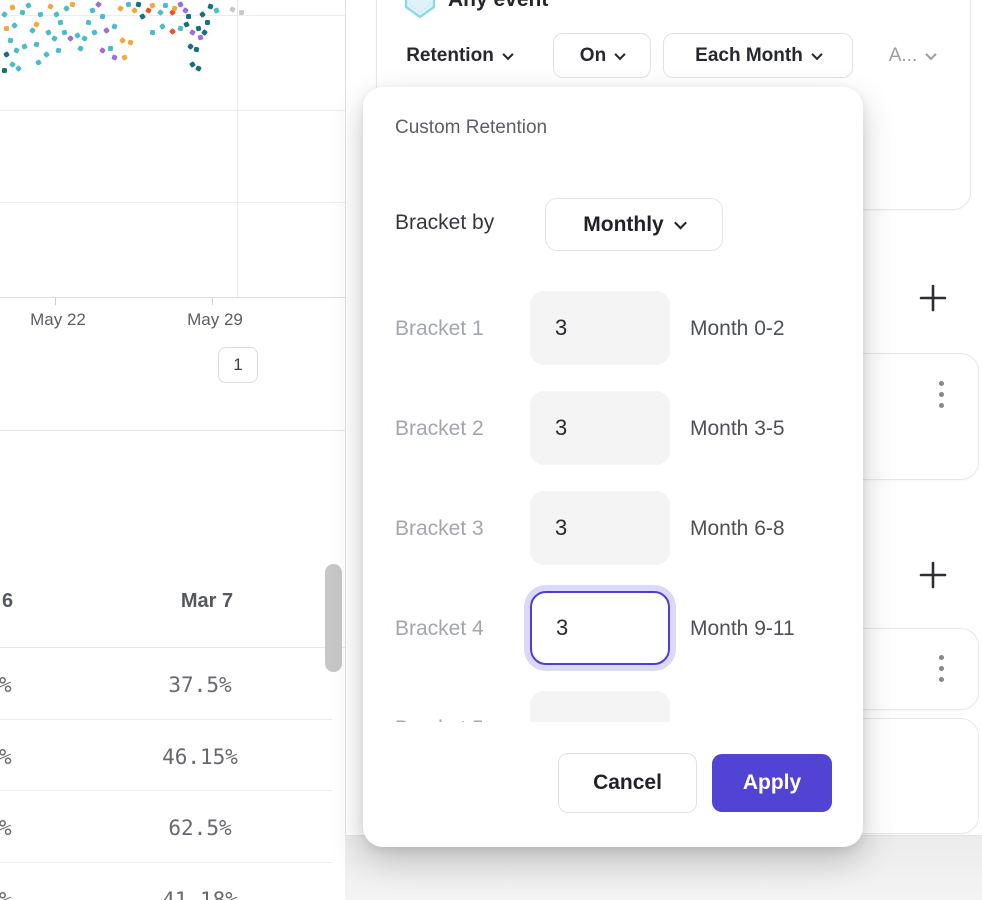 This screenshot has width=982, height=900. I want to click on table-row: % 62.5%, so click(172, 825).